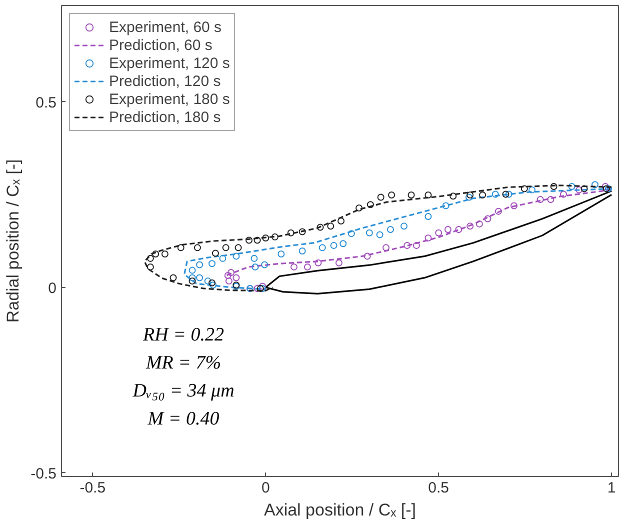 The image size is (622, 522). What do you see at coordinates (183, 419) in the screenshot?
I see `annotation: M = 0.40` at bounding box center [183, 419].